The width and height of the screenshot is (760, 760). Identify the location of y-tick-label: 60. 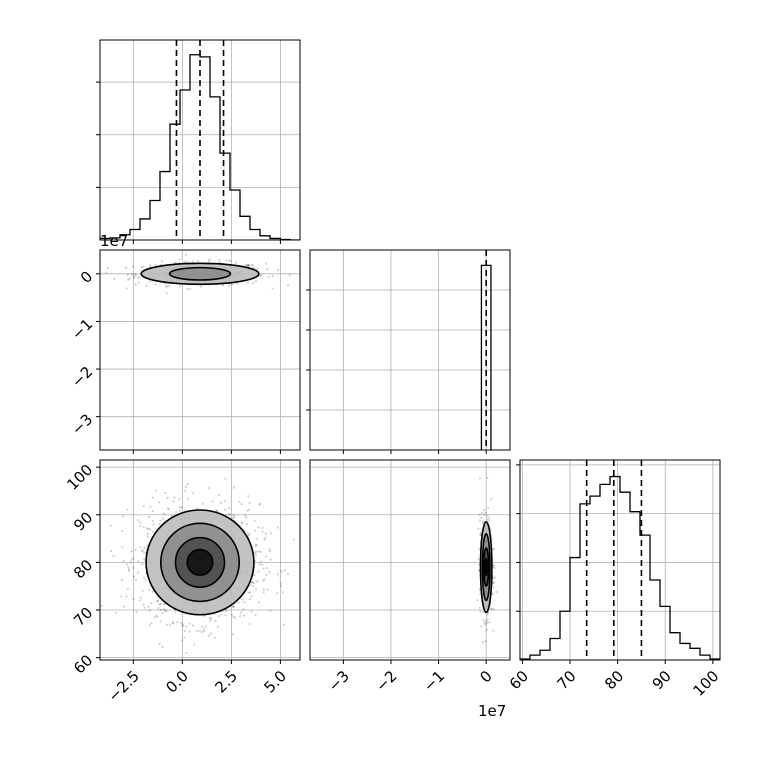
(83, 664).